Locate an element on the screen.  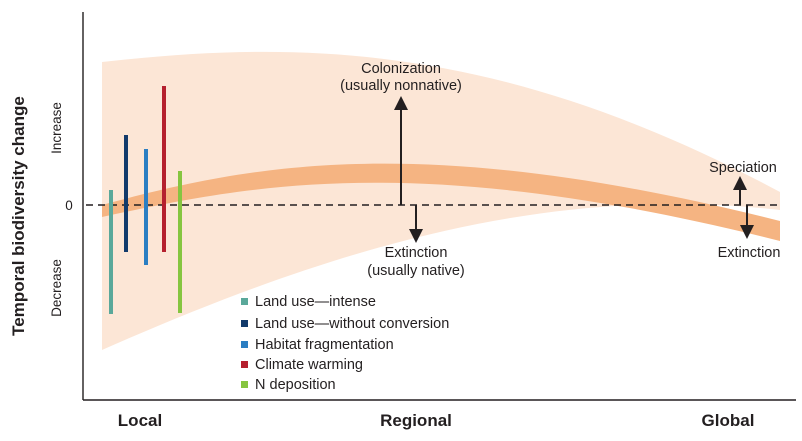
legend-item-land-use-without-conversion: Land use—without conversion is located at coordinates (345, 324).